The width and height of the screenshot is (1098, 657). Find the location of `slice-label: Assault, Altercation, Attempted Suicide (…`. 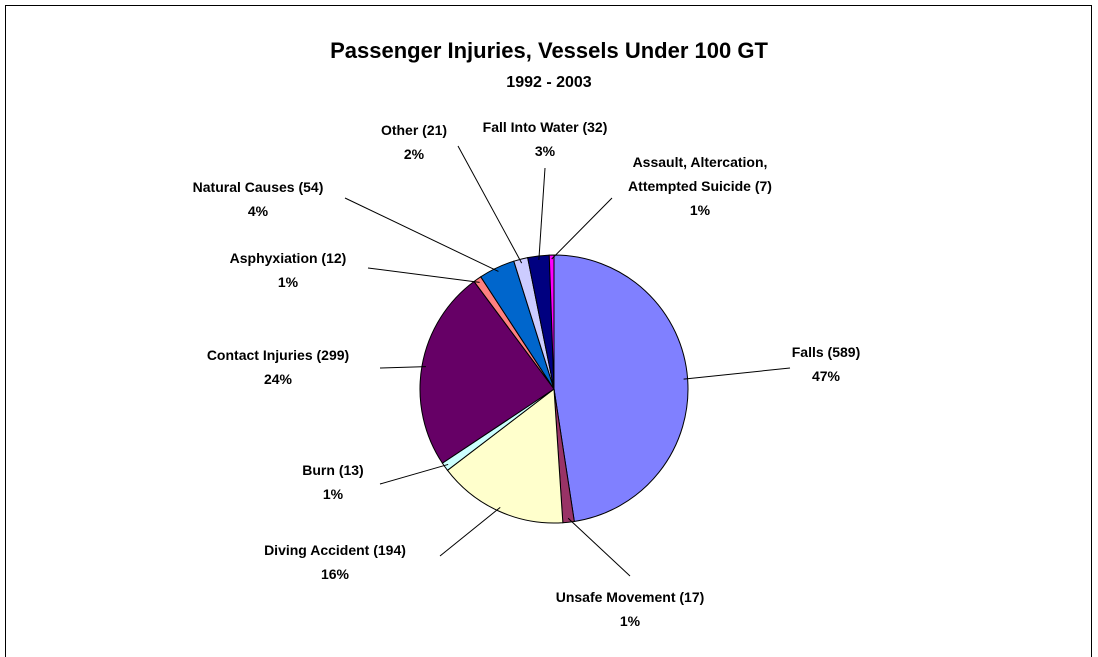

slice-label: Assault, Altercation, Attempted Suicide (… is located at coordinates (700, 174).